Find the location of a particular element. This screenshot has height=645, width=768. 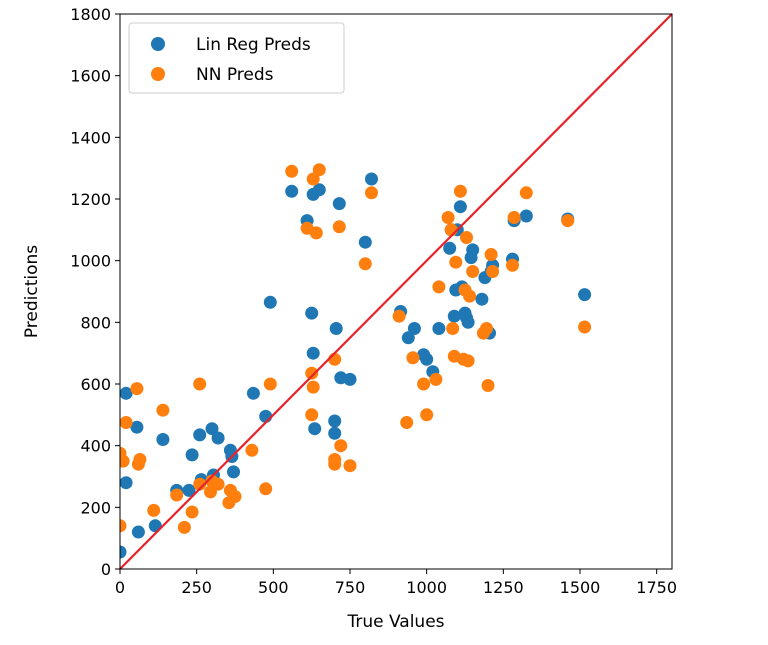

y-tick-label: 1200 is located at coordinates (90, 199).